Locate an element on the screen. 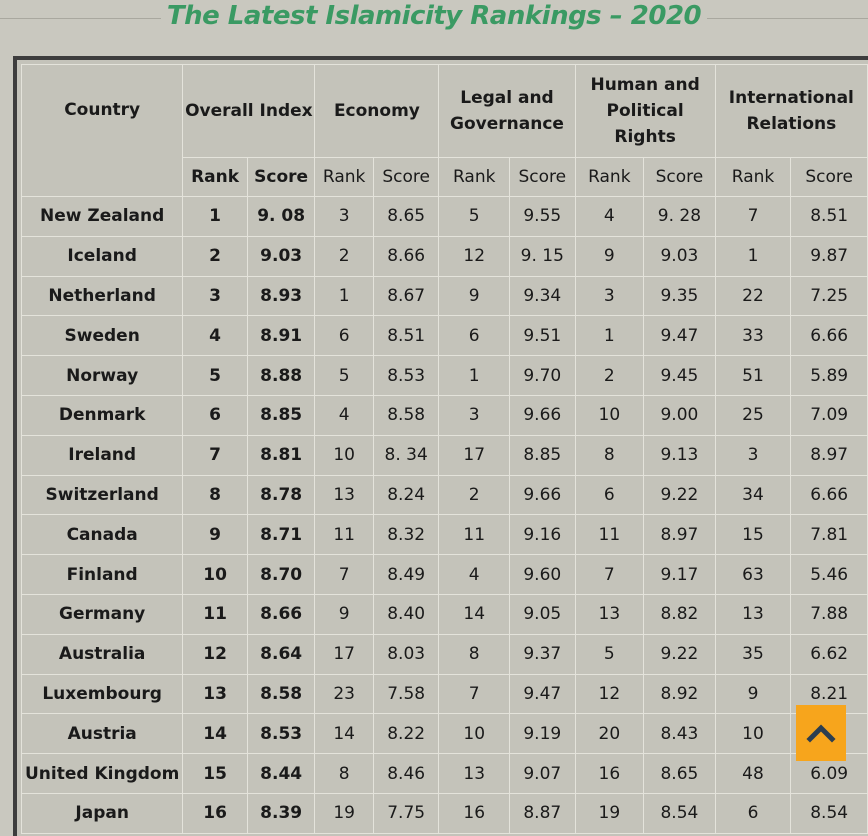 The image size is (868, 836). human-rank-cell: 7 is located at coordinates (609, 574).